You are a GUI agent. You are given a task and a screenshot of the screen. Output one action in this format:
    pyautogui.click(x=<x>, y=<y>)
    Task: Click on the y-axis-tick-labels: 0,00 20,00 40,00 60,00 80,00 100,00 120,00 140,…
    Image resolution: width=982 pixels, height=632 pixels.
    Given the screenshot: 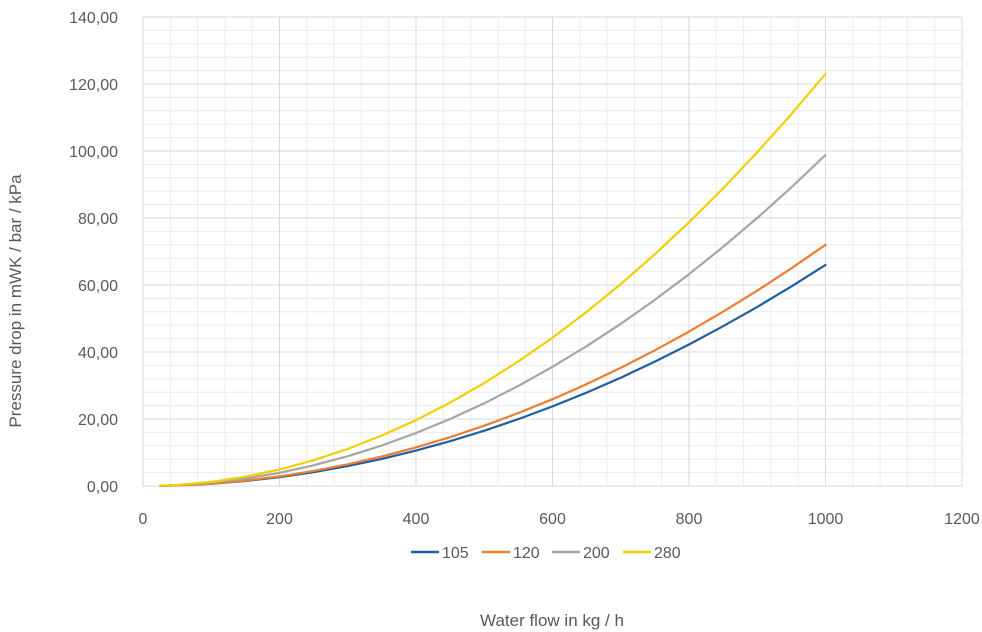 What is the action you would take?
    pyautogui.click(x=93, y=253)
    